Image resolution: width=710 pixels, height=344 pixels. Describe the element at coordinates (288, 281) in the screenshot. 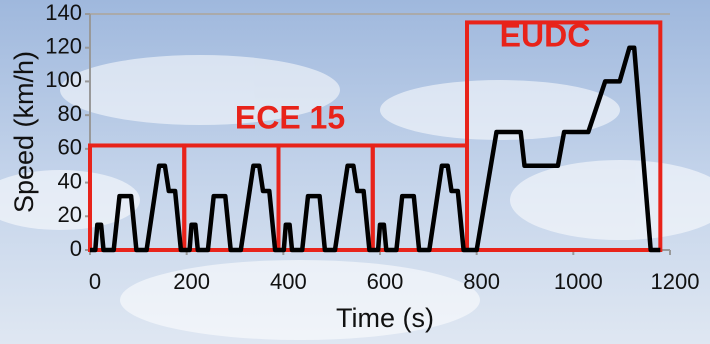

I see `x-tick-label: 400` at that location.